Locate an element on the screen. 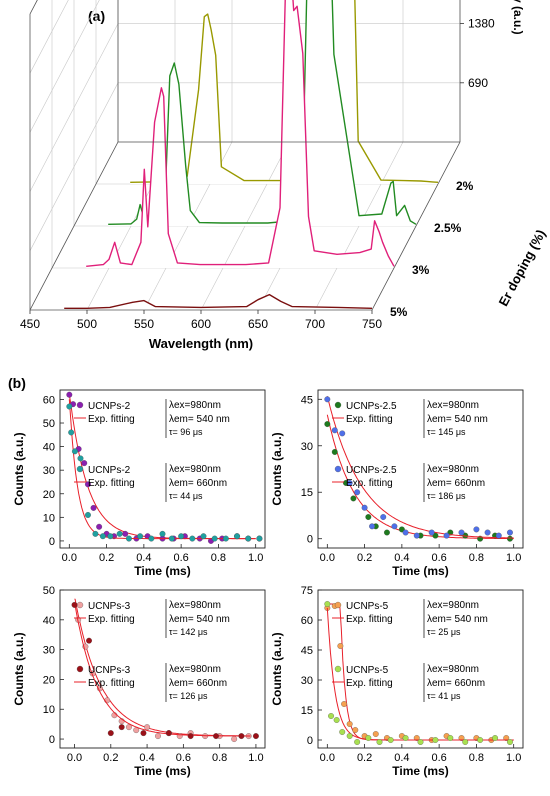  depth-tick-label: 2.5% is located at coordinates (448, 228).